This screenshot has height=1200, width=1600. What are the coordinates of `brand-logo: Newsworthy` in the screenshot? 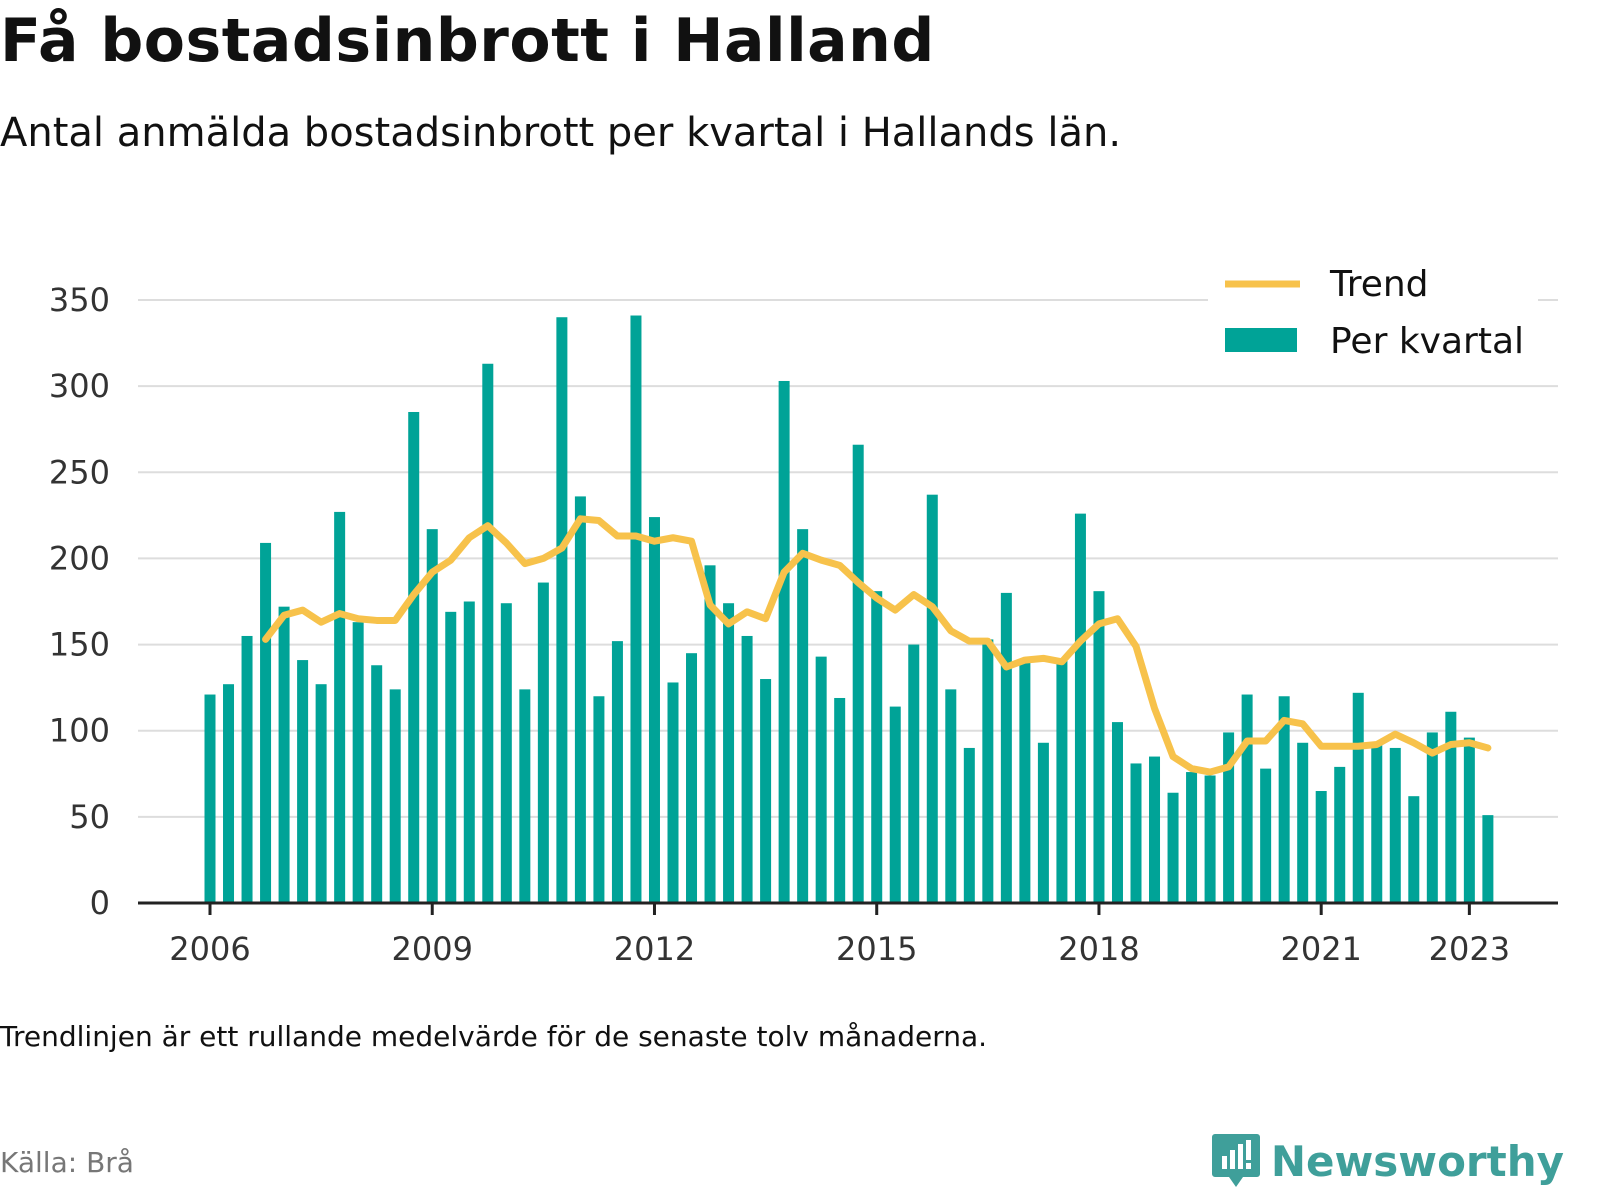 It's located at (1387, 1161).